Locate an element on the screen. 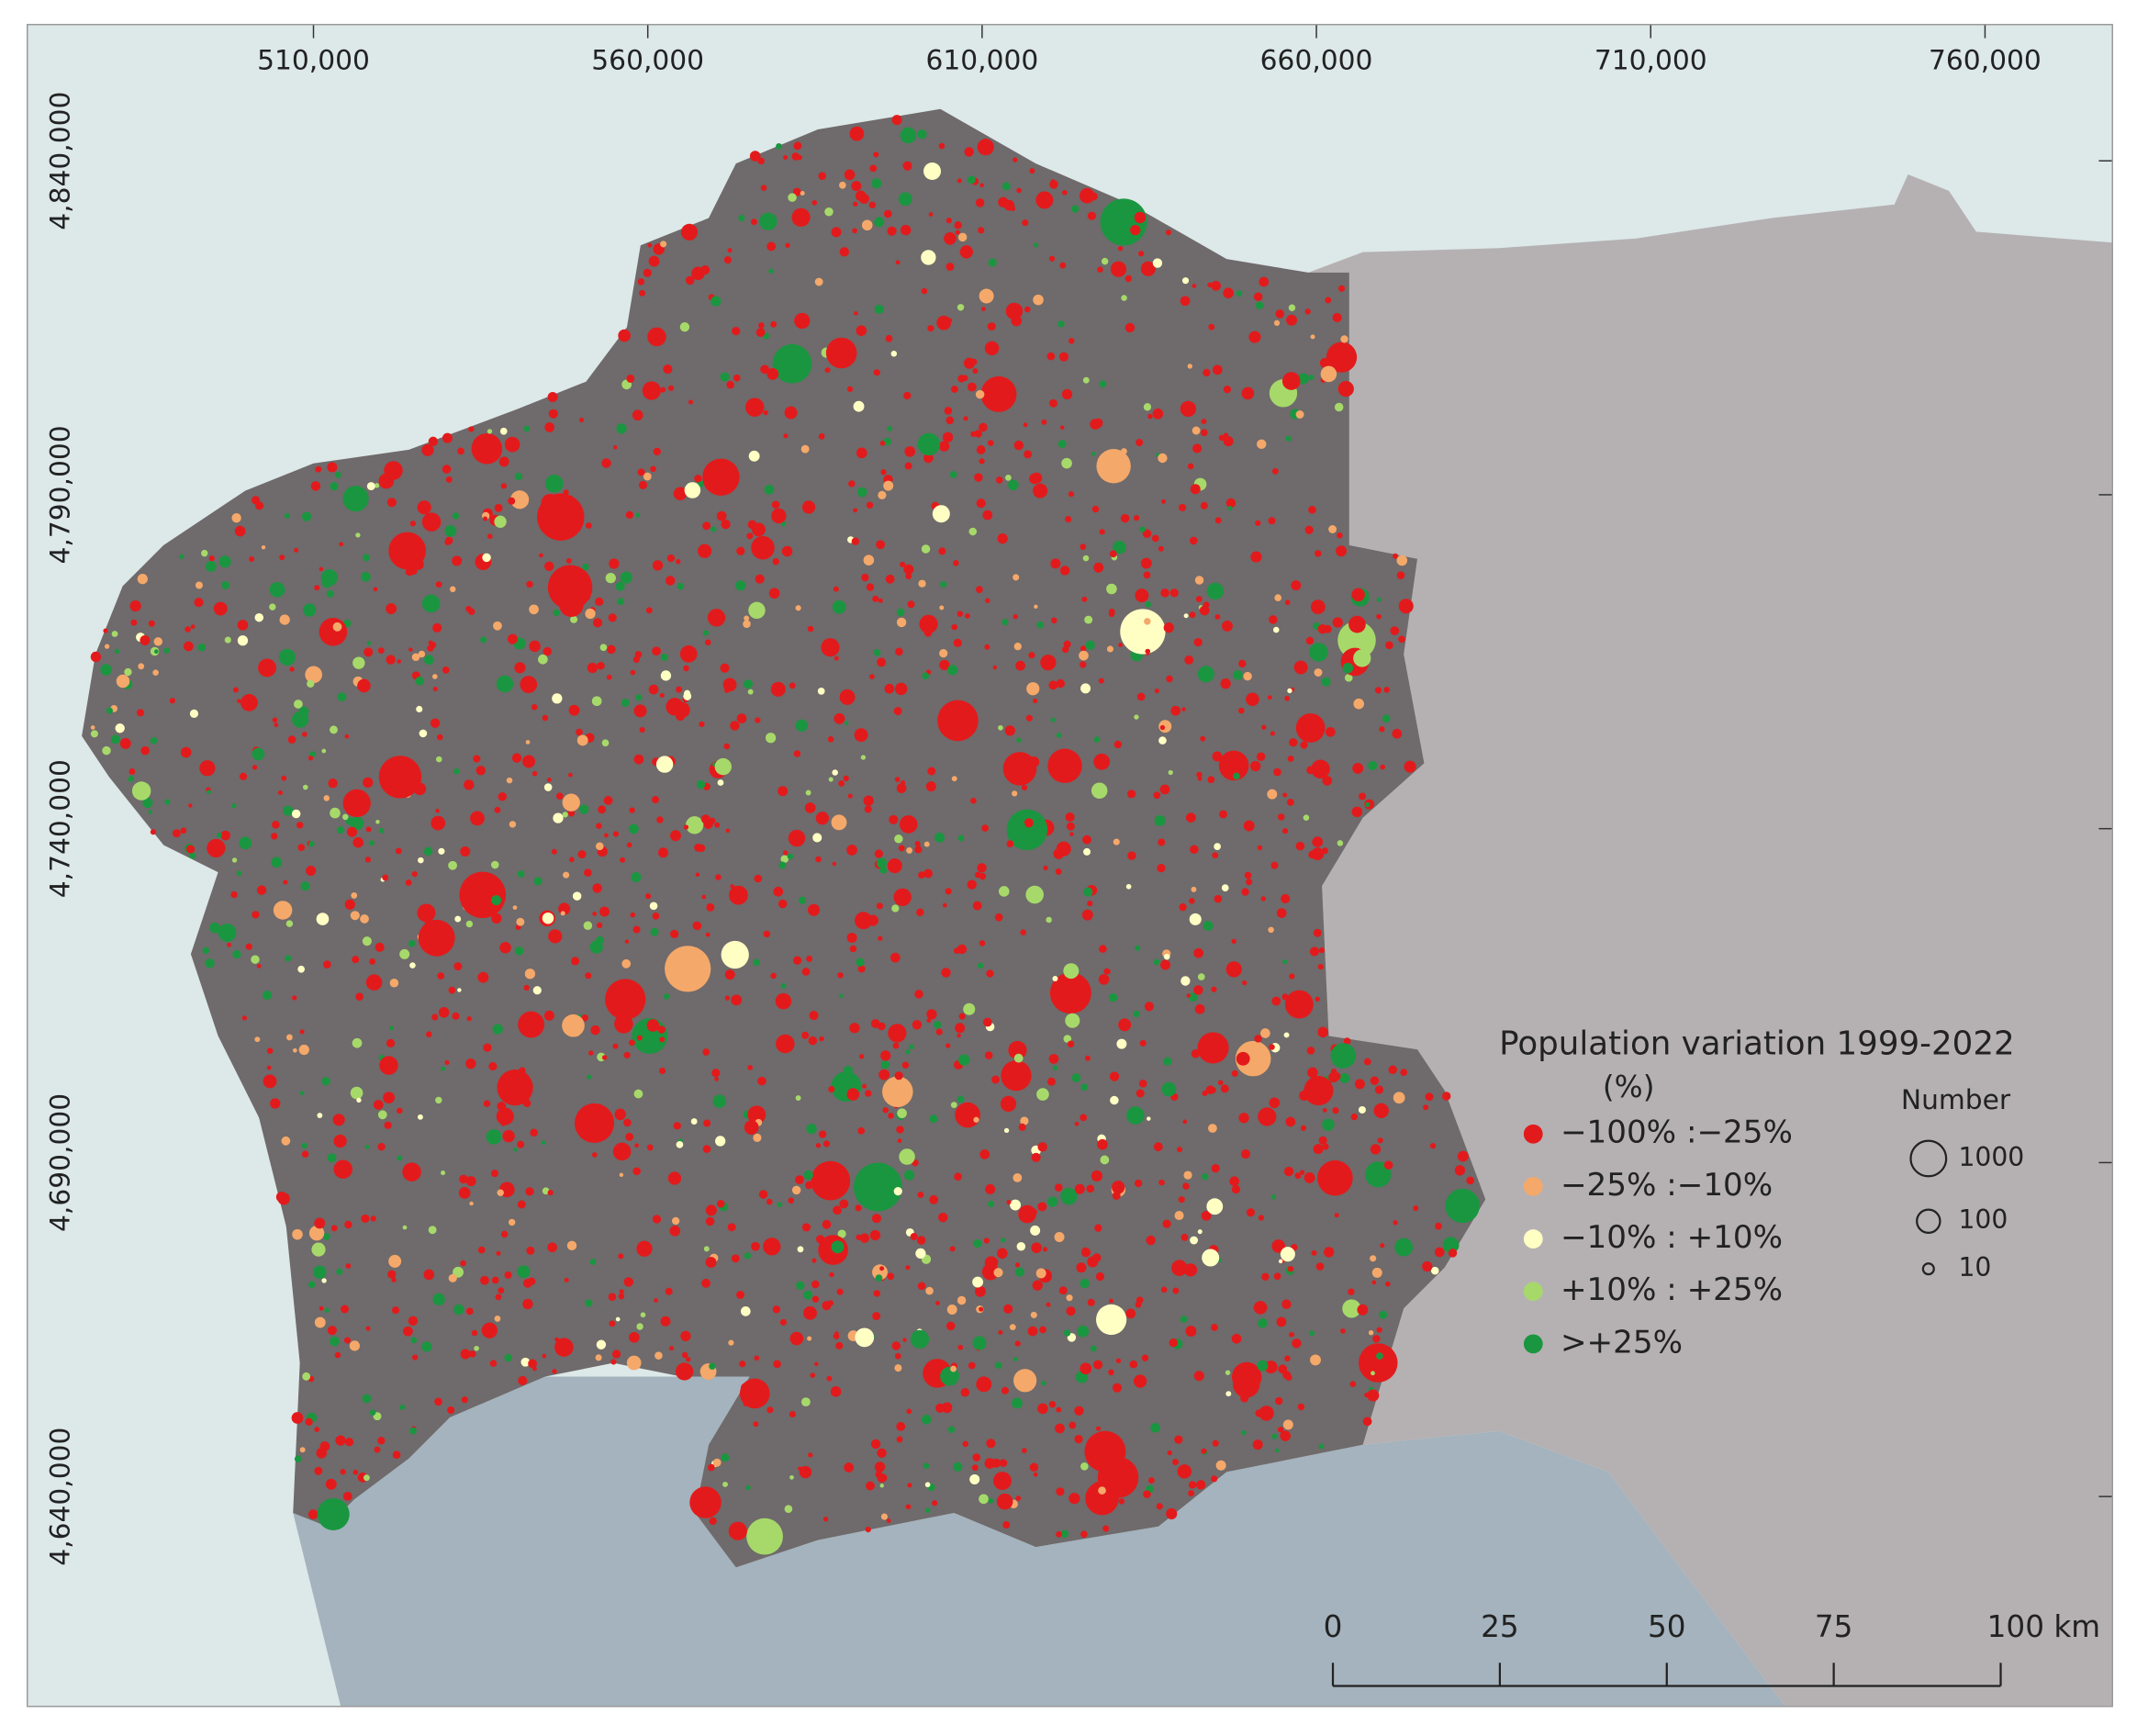  x-tick-label: 710,000 is located at coordinates (1650, 60).